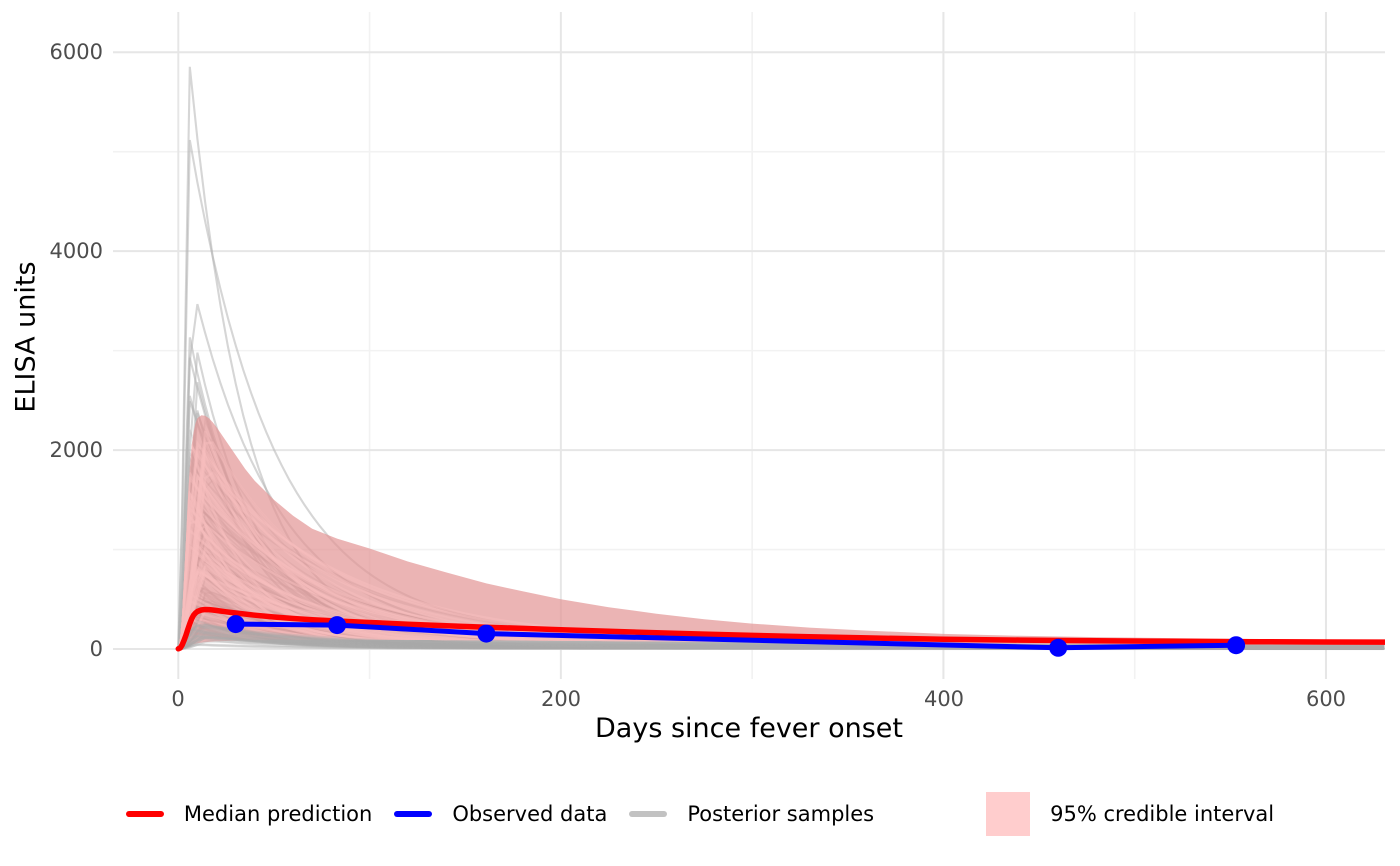 The width and height of the screenshot is (1400, 866). I want to click on credible-interval-key-icon, so click(1008, 814).